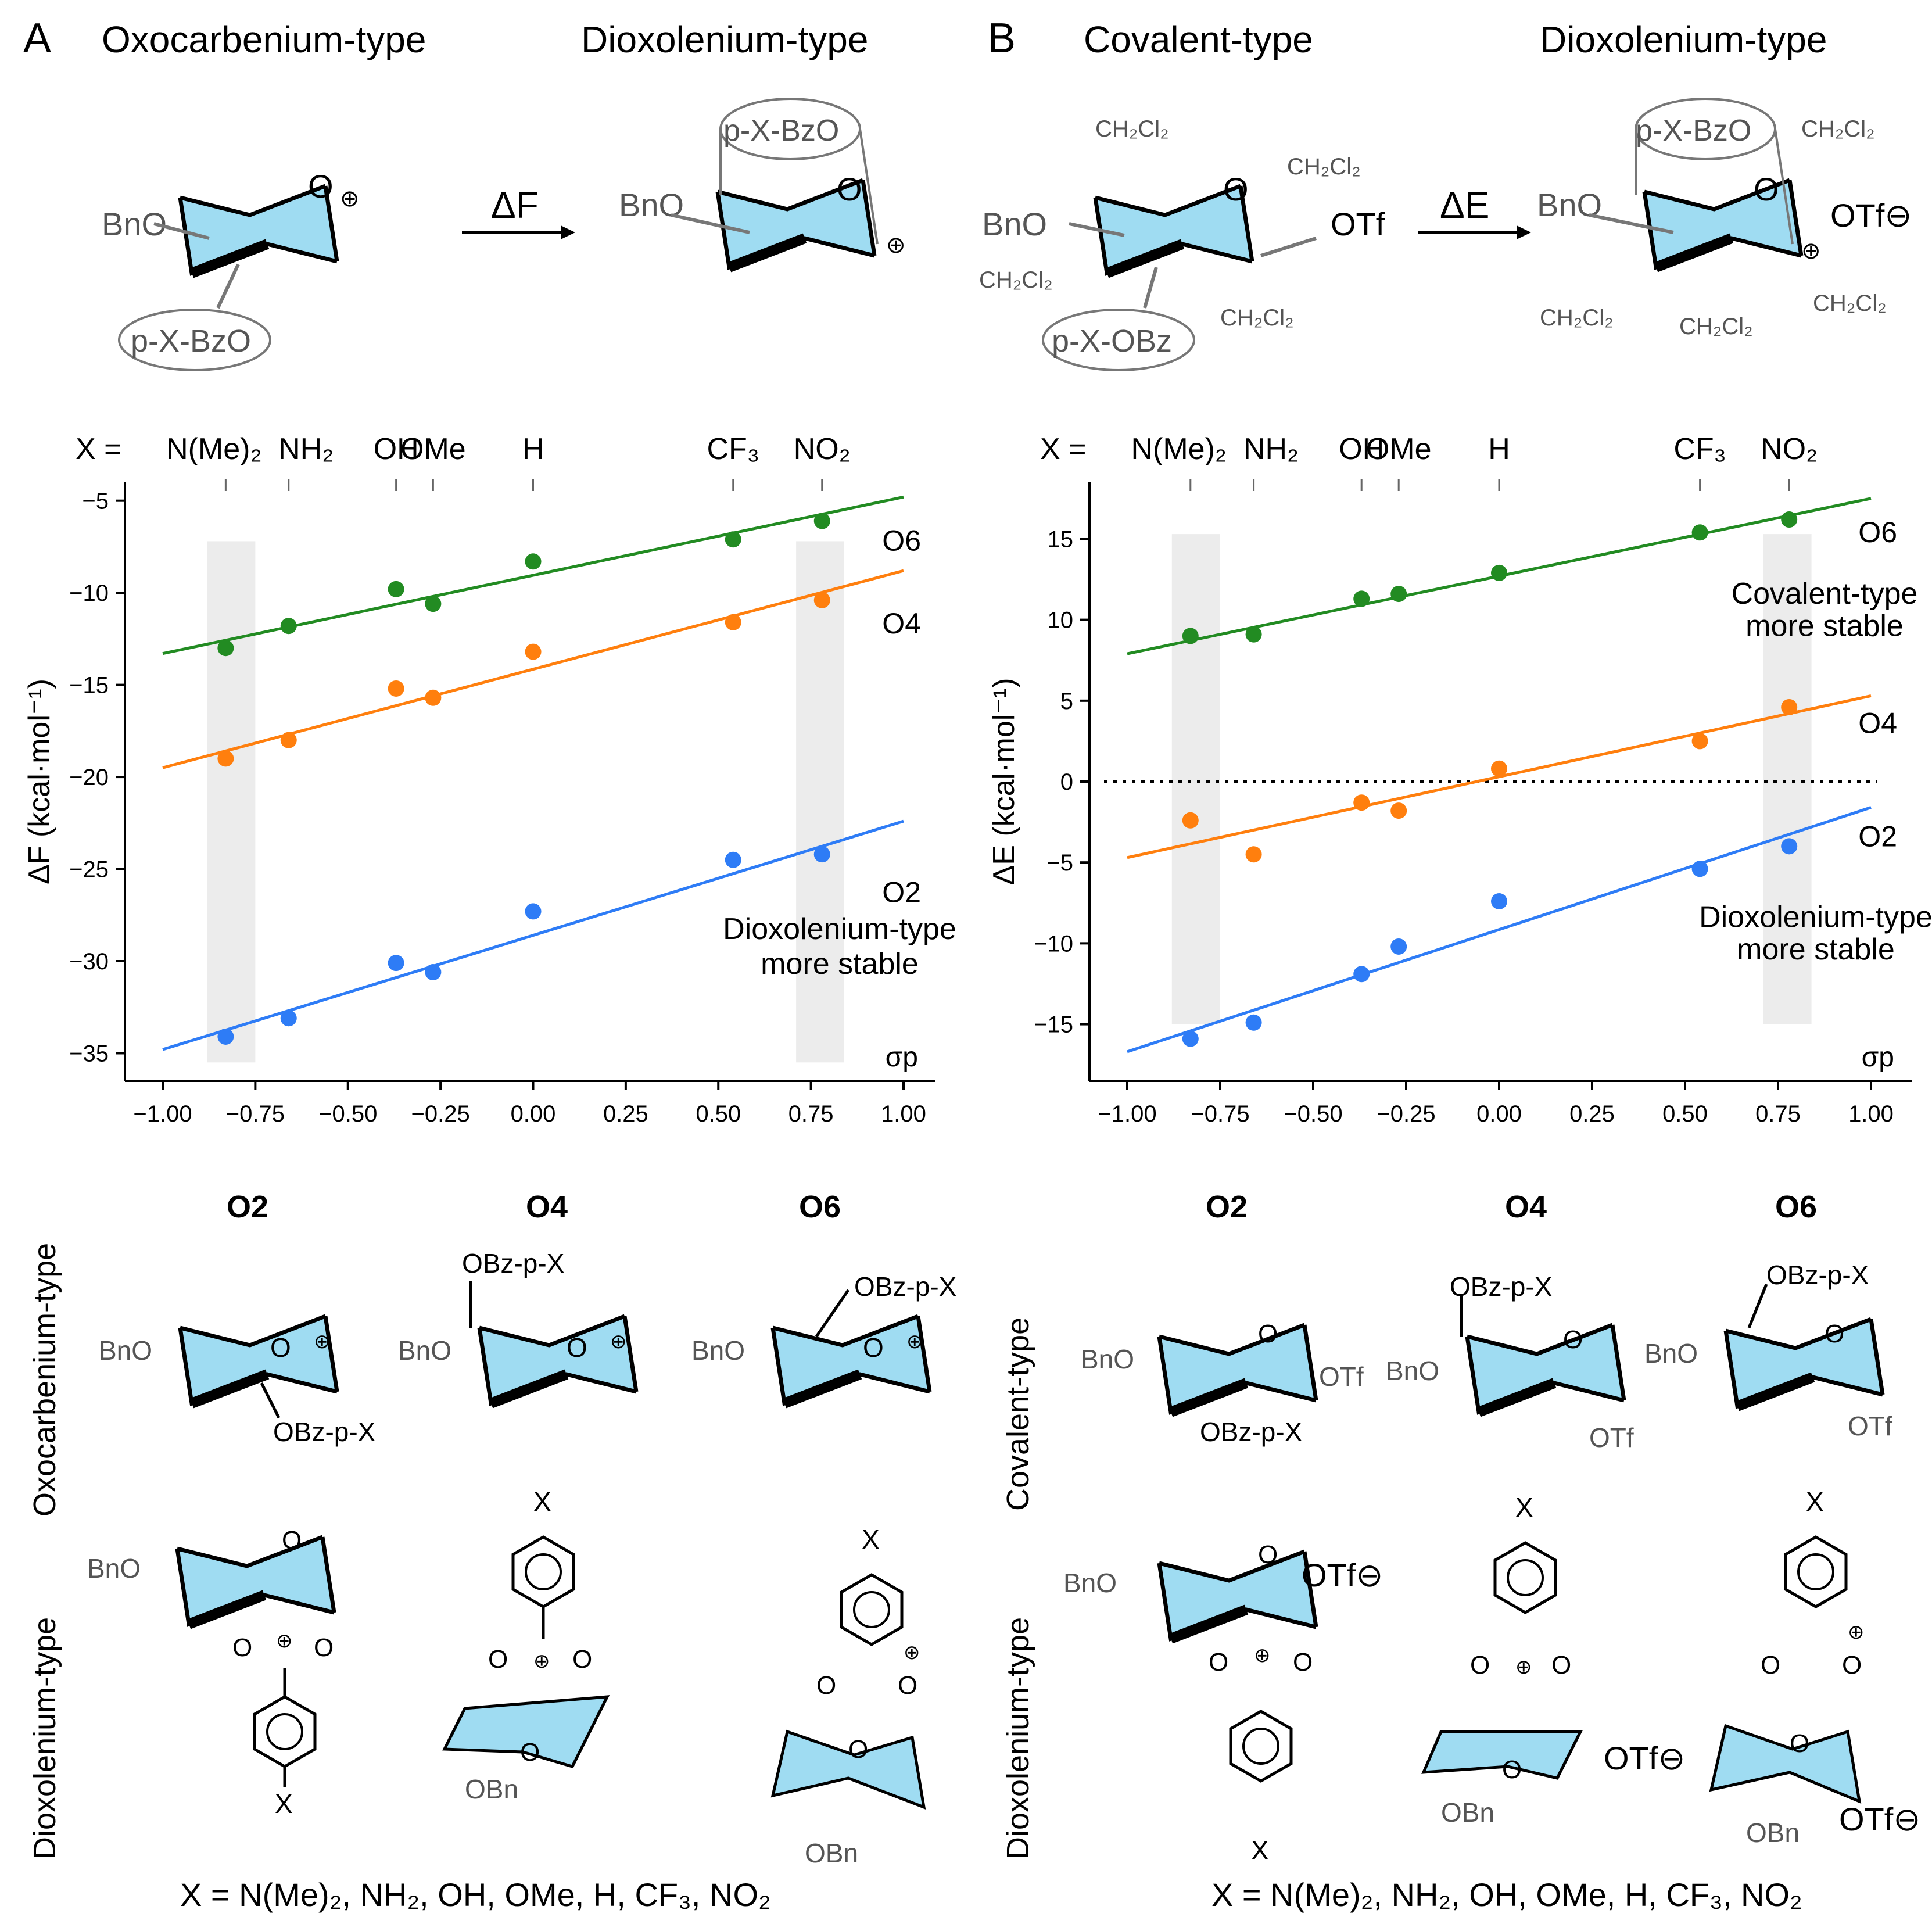  Describe the element at coordinates (1815, 1501) in the screenshot. I see `x-b6: X` at that location.